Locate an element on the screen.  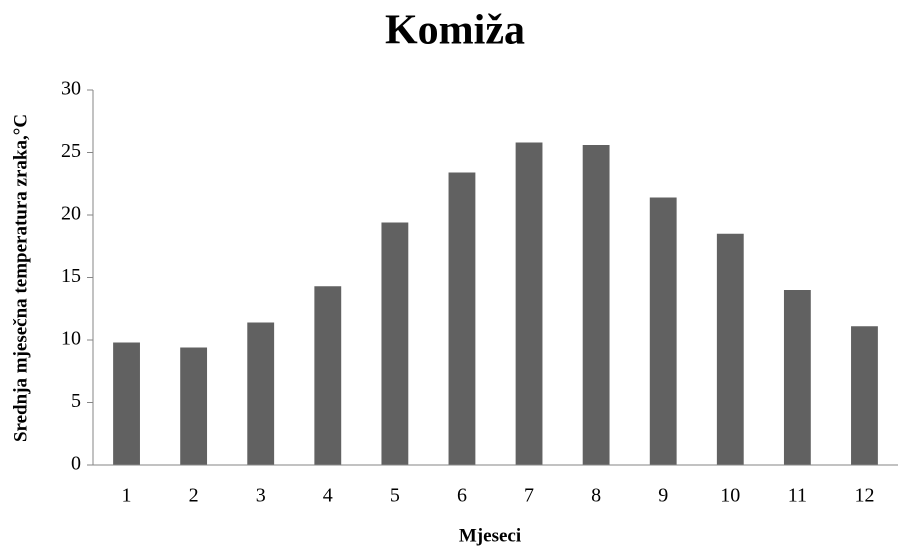
y-tick-label: 20 is located at coordinates (71, 214).